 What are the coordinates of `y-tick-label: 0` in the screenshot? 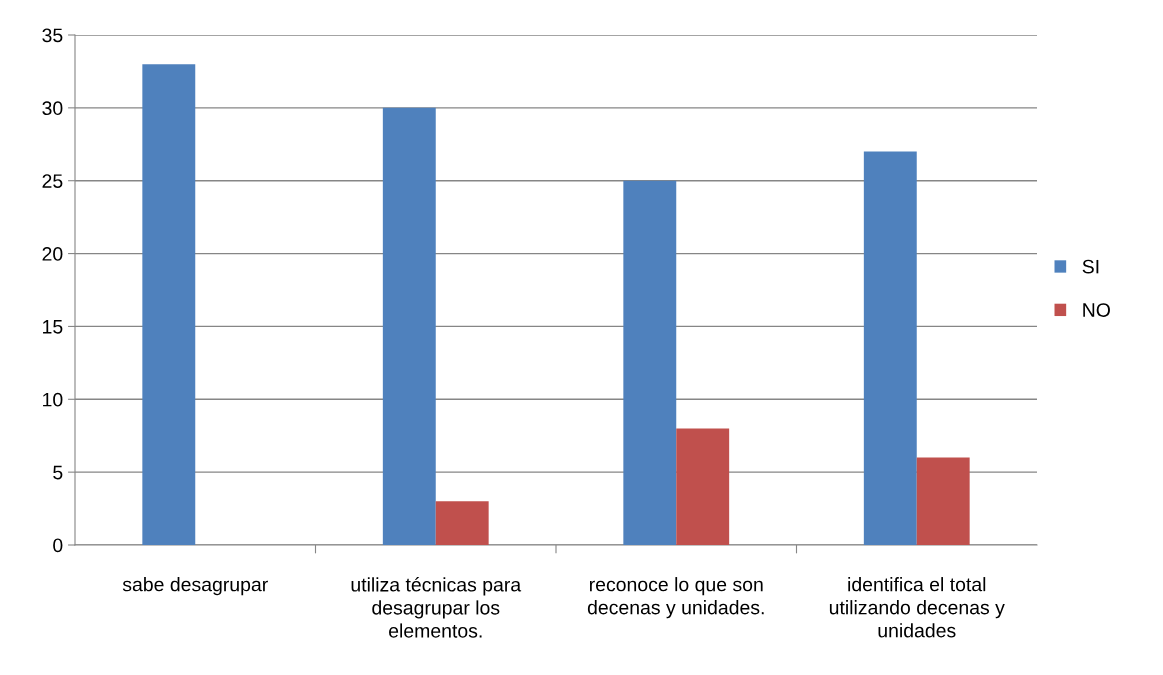 It's located at (58, 545).